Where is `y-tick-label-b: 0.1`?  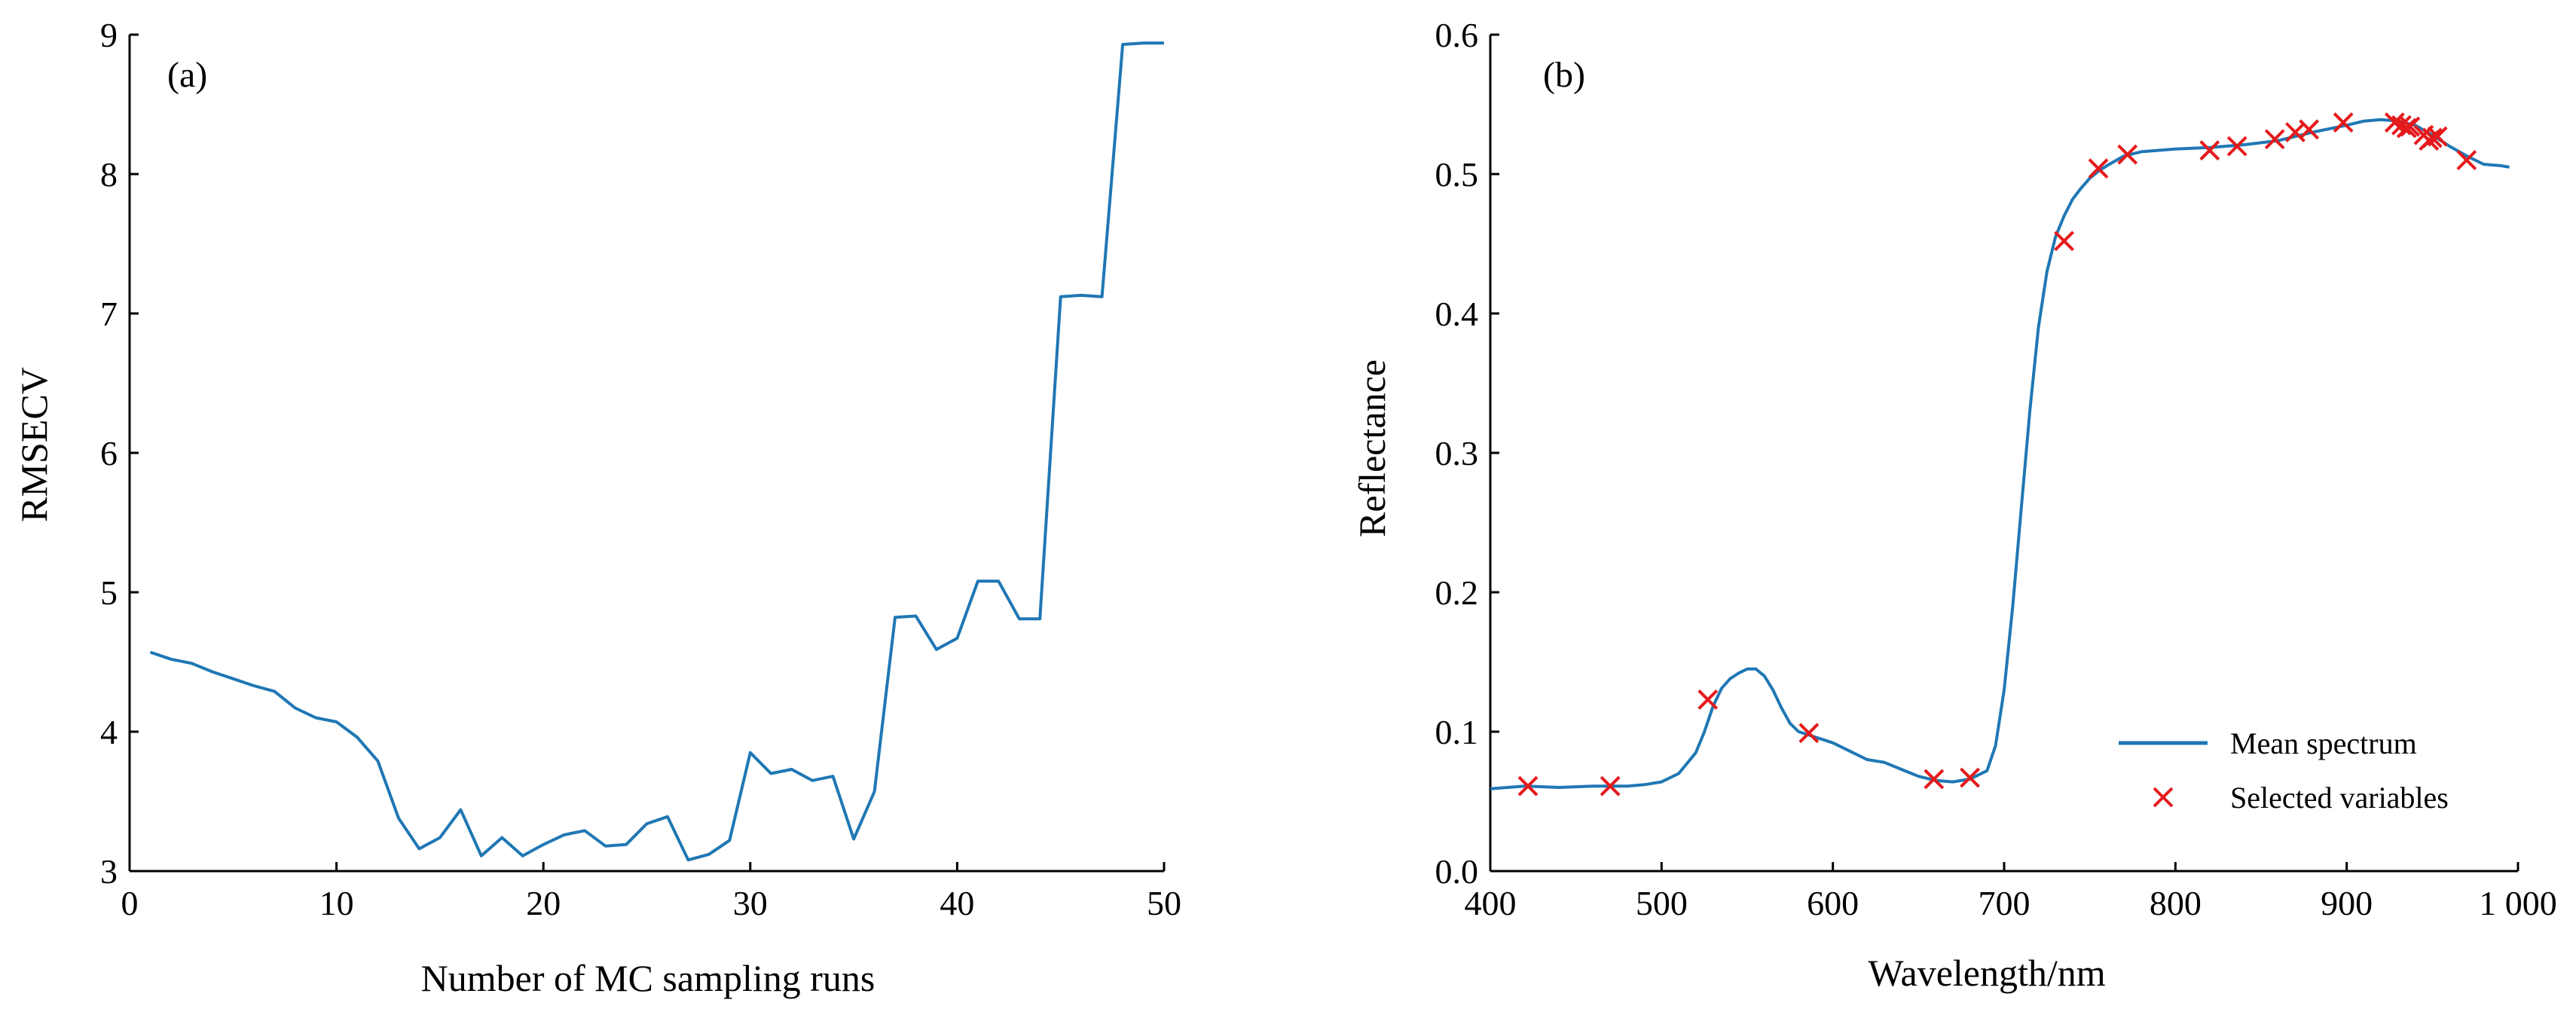
y-tick-label-b: 0.1 is located at coordinates (1457, 732).